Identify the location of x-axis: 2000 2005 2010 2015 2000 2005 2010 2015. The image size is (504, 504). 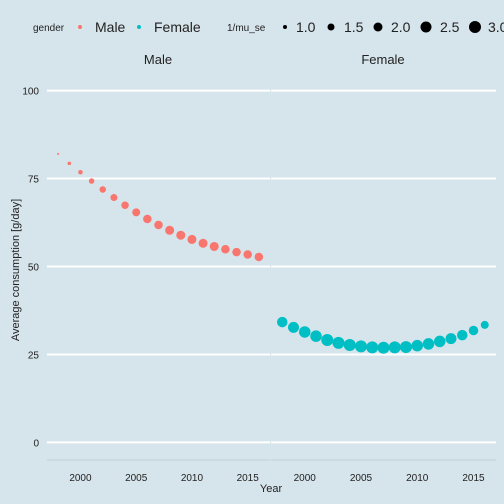
(277, 478).